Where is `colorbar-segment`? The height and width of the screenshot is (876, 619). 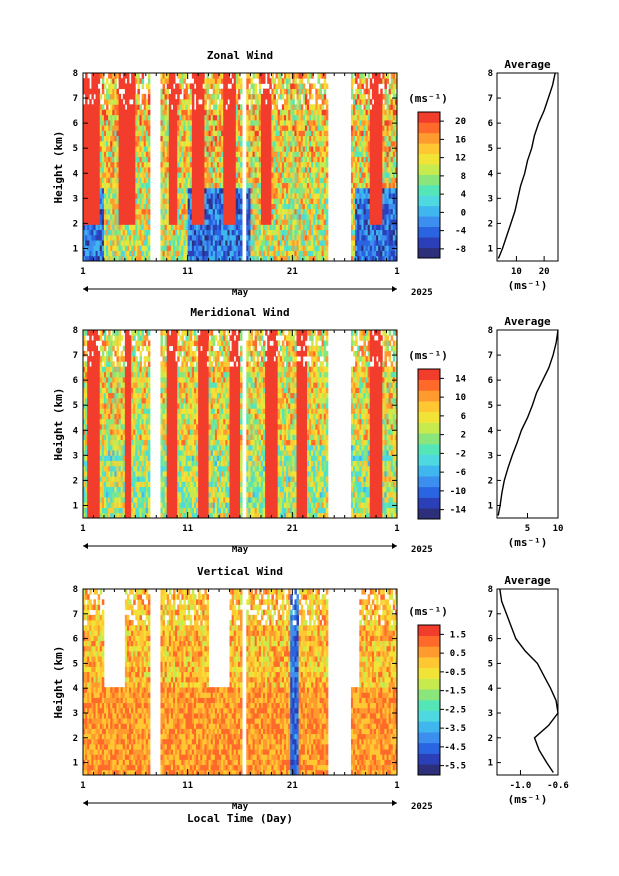 colorbar-segment is located at coordinates (429, 242).